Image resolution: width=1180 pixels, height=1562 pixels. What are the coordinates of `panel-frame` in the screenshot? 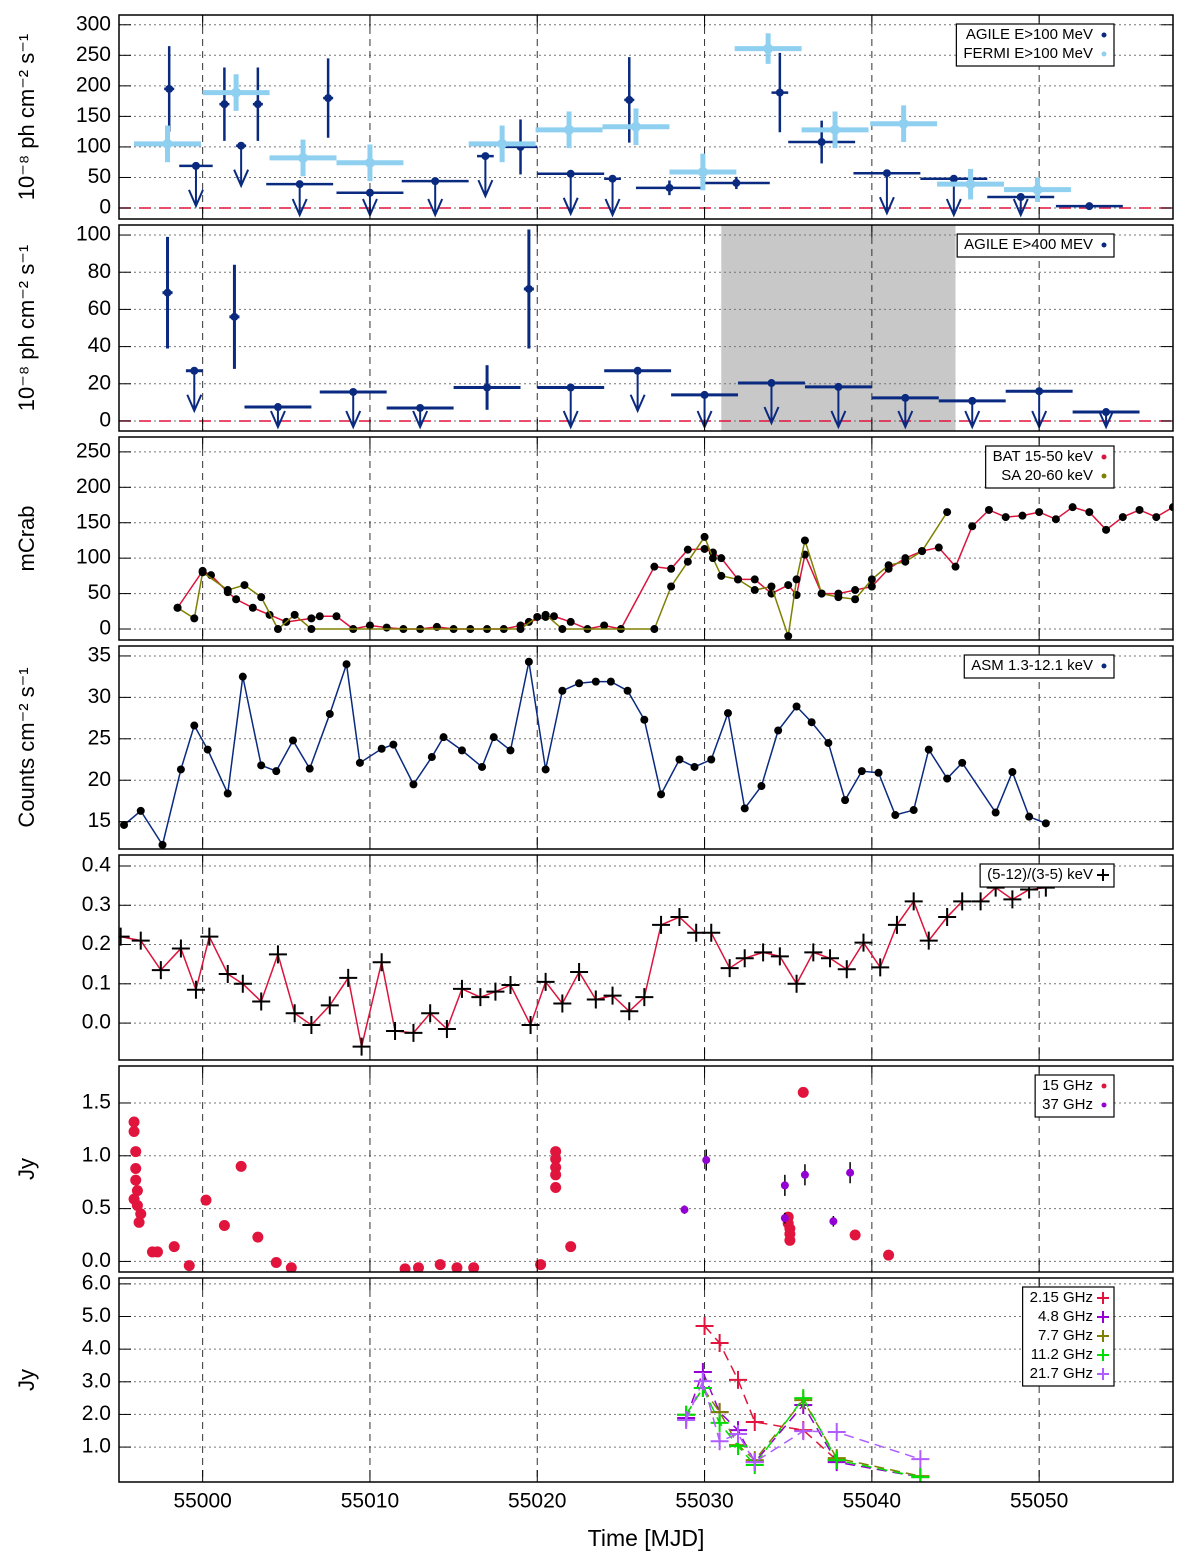 It's located at (646, 328).